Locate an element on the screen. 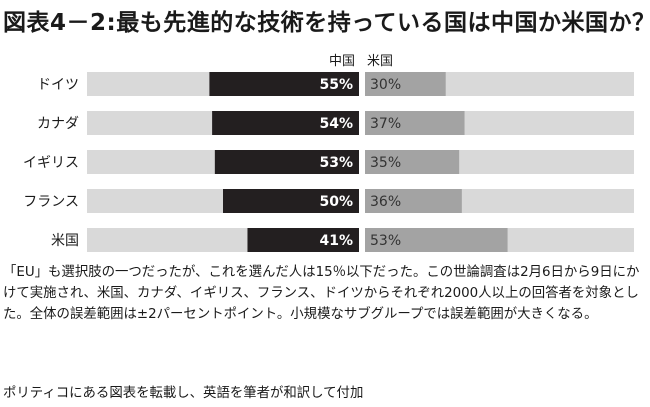 This screenshot has height=407, width=650. category-label: カナダ is located at coordinates (58, 124).